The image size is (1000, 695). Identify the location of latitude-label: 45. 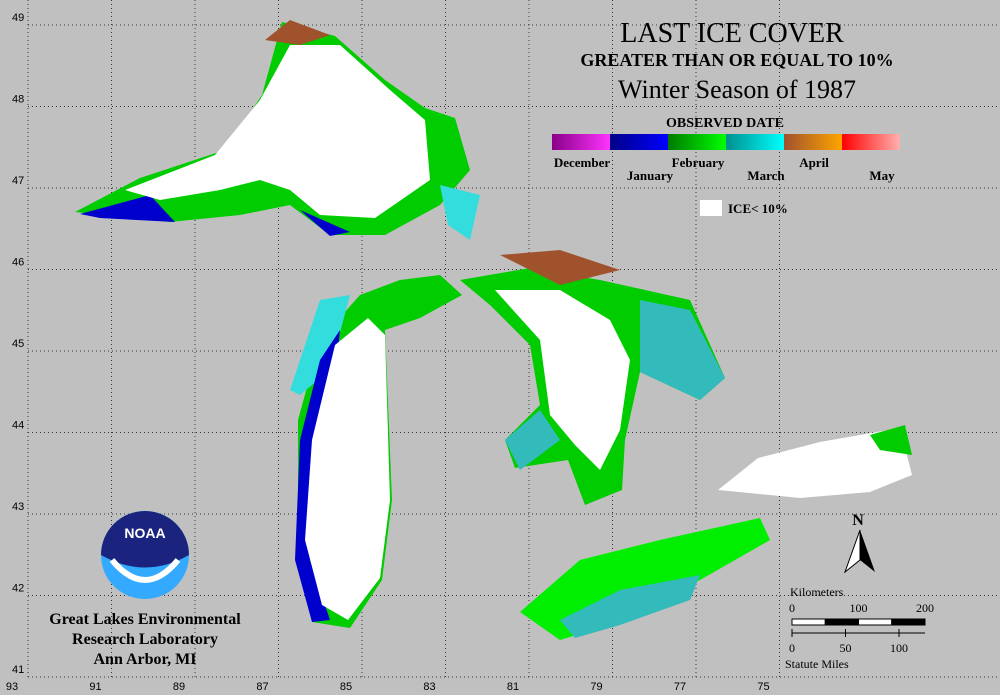
(18, 344).